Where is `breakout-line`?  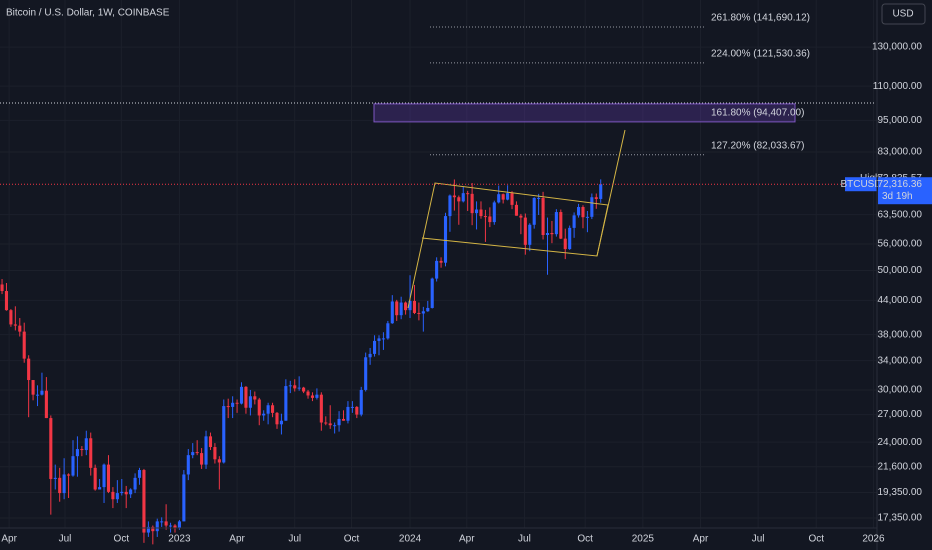
breakout-line is located at coordinates (611, 193).